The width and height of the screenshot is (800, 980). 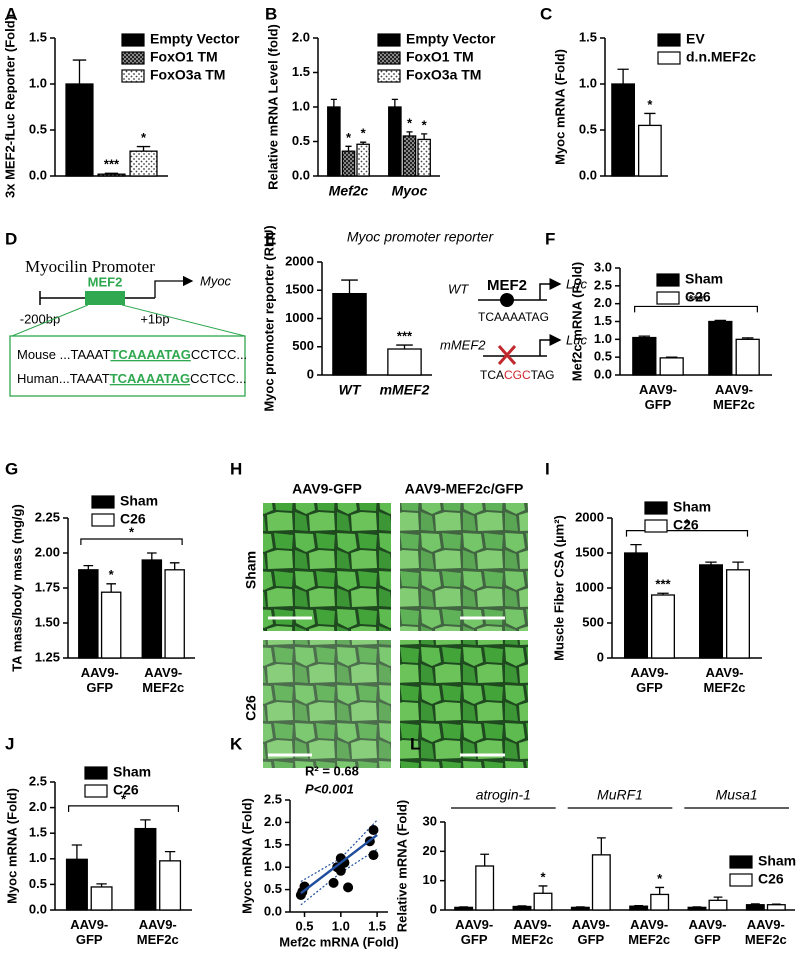 What do you see at coordinates (271, 13) in the screenshot?
I see `panel-label: B` at bounding box center [271, 13].